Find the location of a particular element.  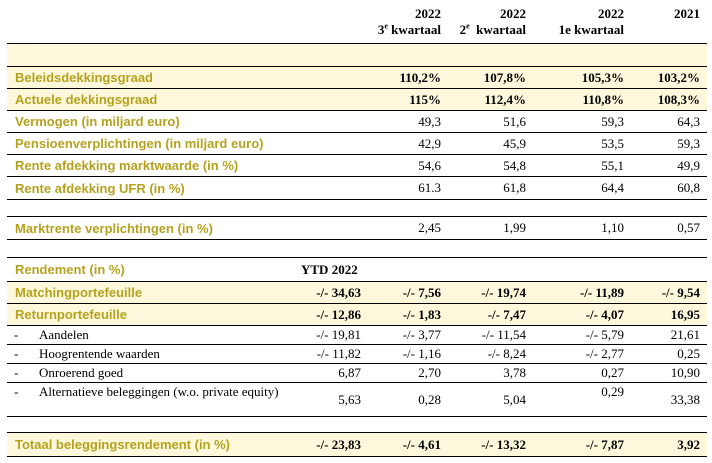

value-q1-2022: 53,5 is located at coordinates (612, 143).